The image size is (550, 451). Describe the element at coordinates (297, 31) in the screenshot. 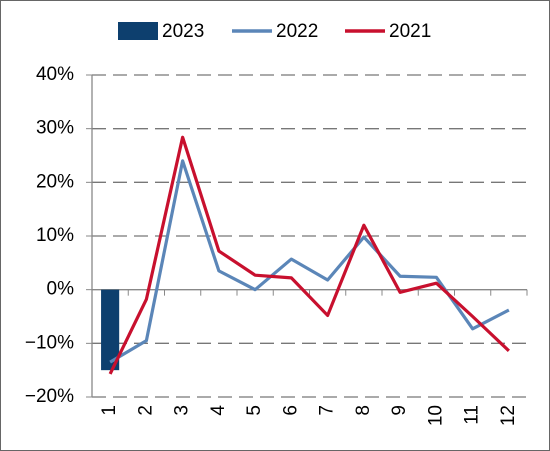

I see `legend-label: 2022` at that location.